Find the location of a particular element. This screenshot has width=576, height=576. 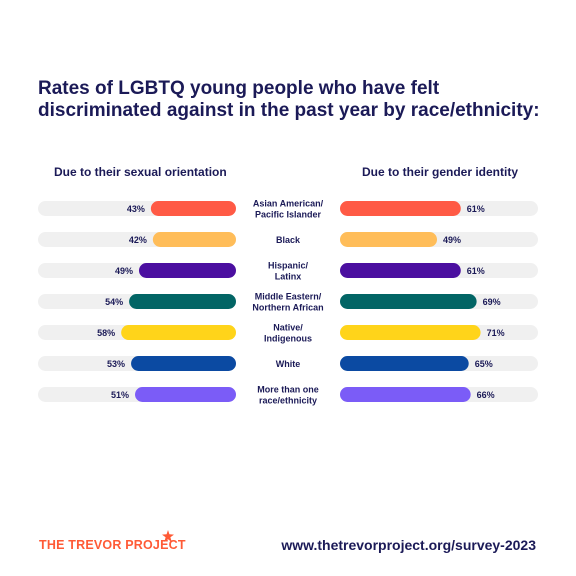

category-label: More than one is located at coordinates (288, 390).